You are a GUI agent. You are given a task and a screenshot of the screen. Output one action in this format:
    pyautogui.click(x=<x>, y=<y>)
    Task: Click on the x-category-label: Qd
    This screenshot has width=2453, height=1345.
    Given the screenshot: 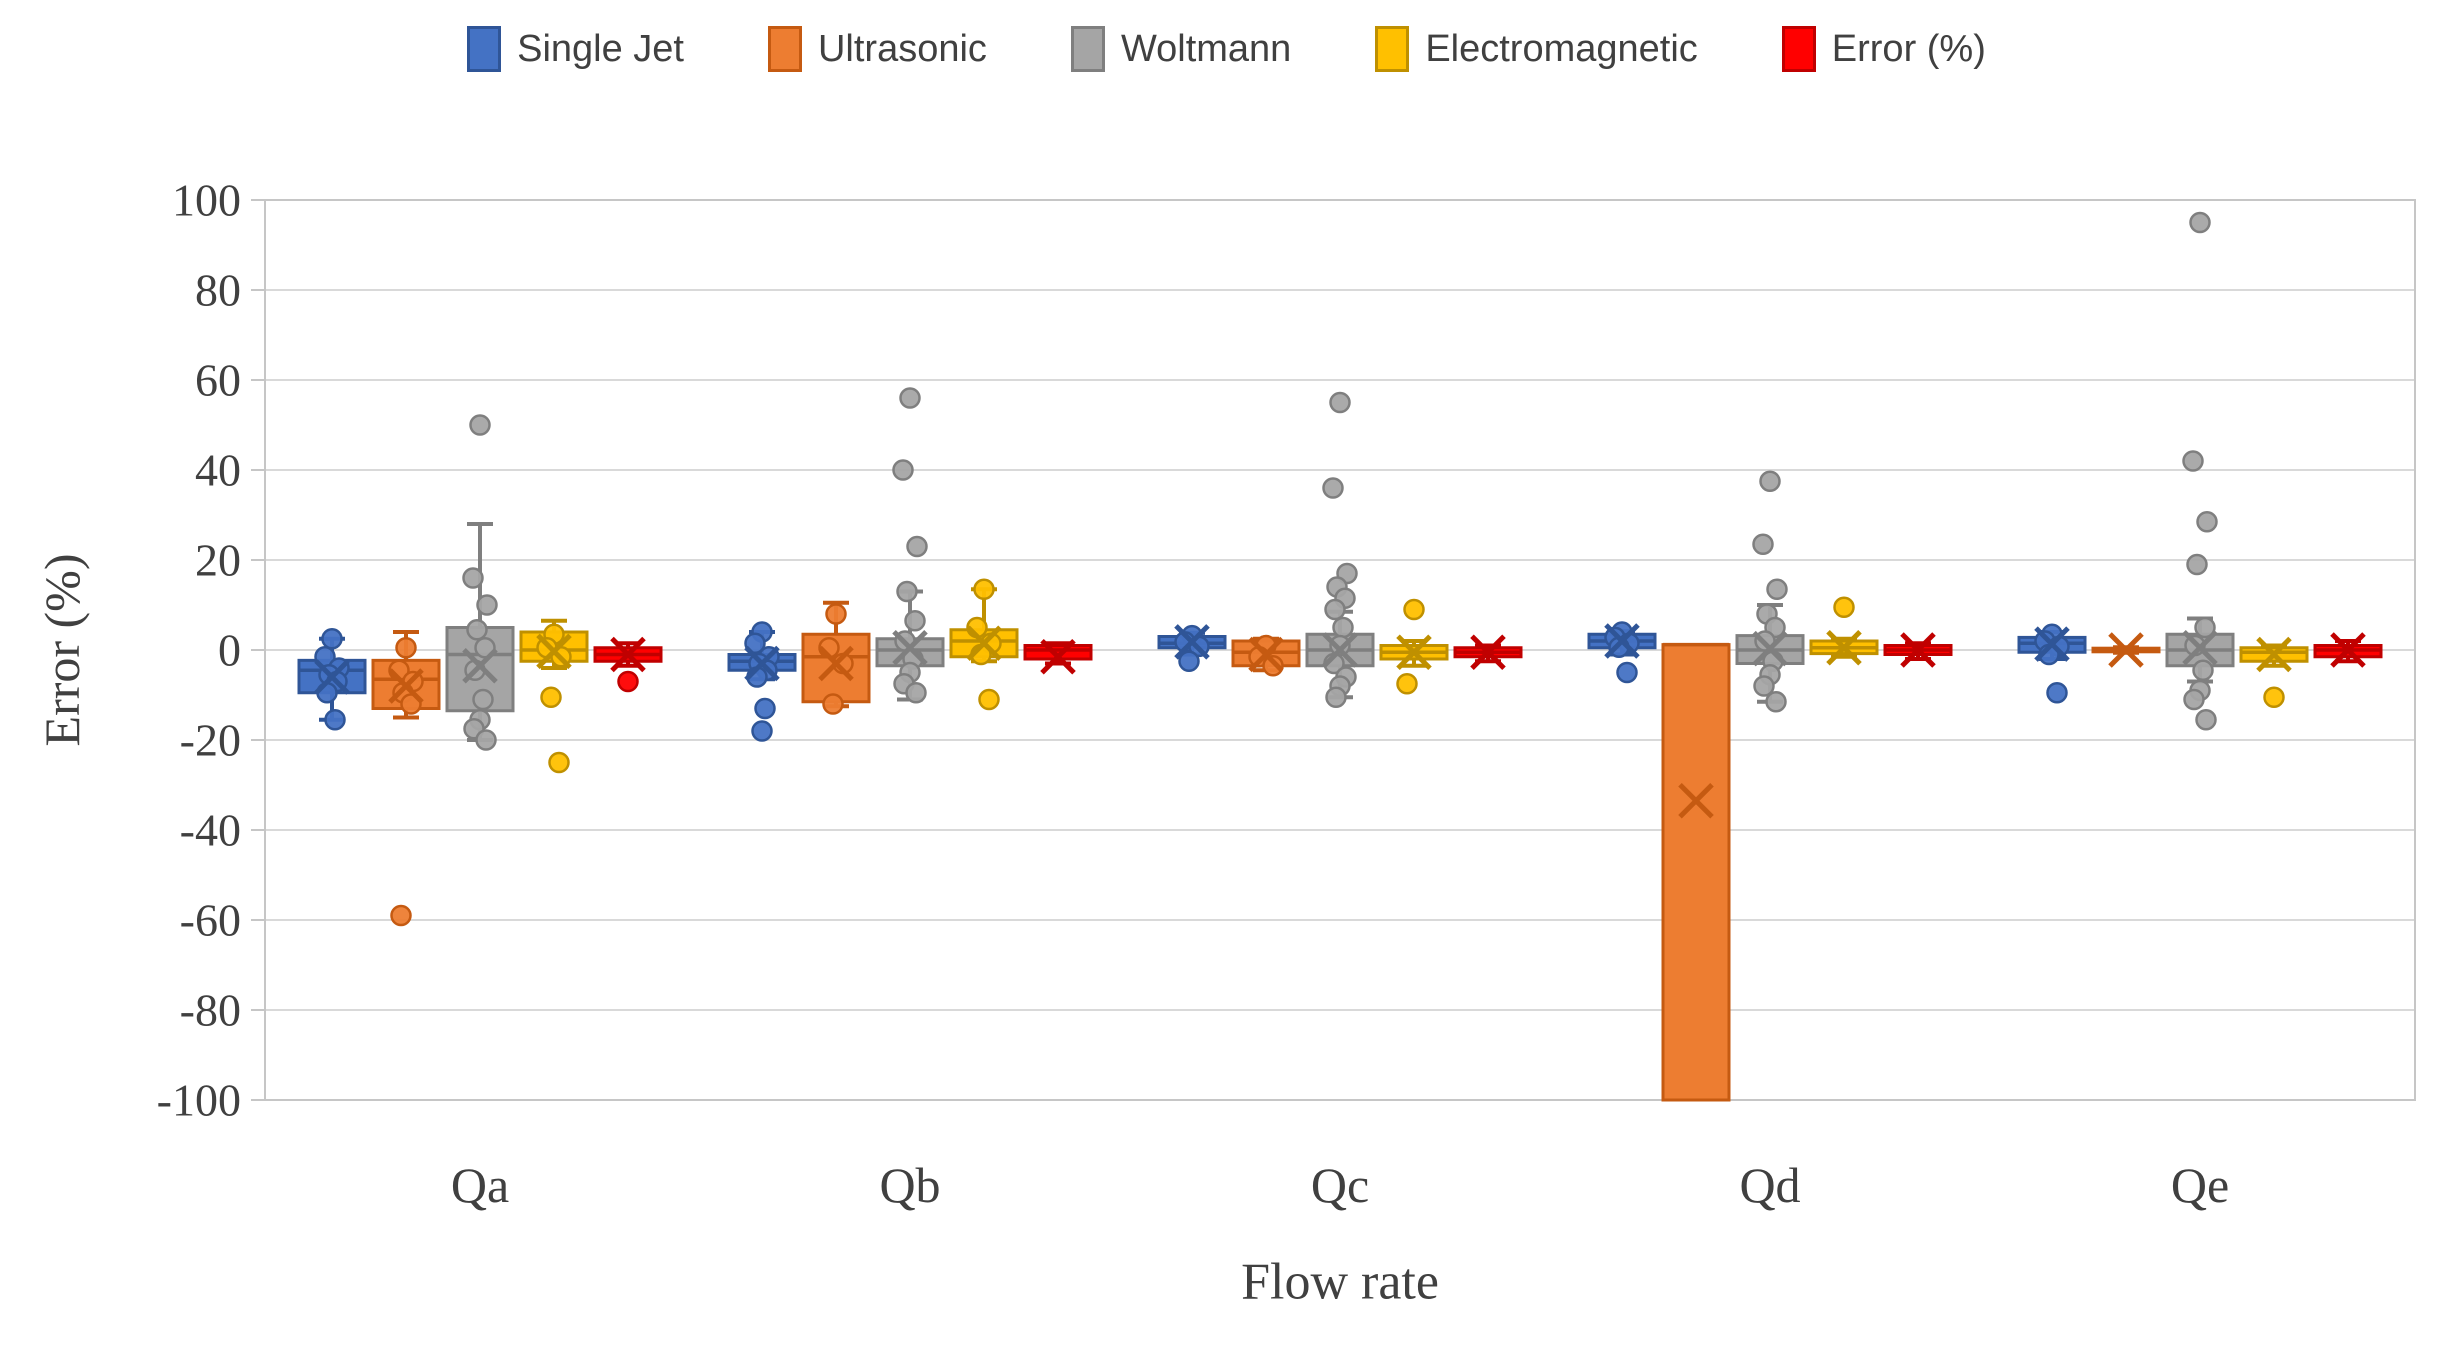 What is the action you would take?
    pyautogui.click(x=1769, y=1185)
    